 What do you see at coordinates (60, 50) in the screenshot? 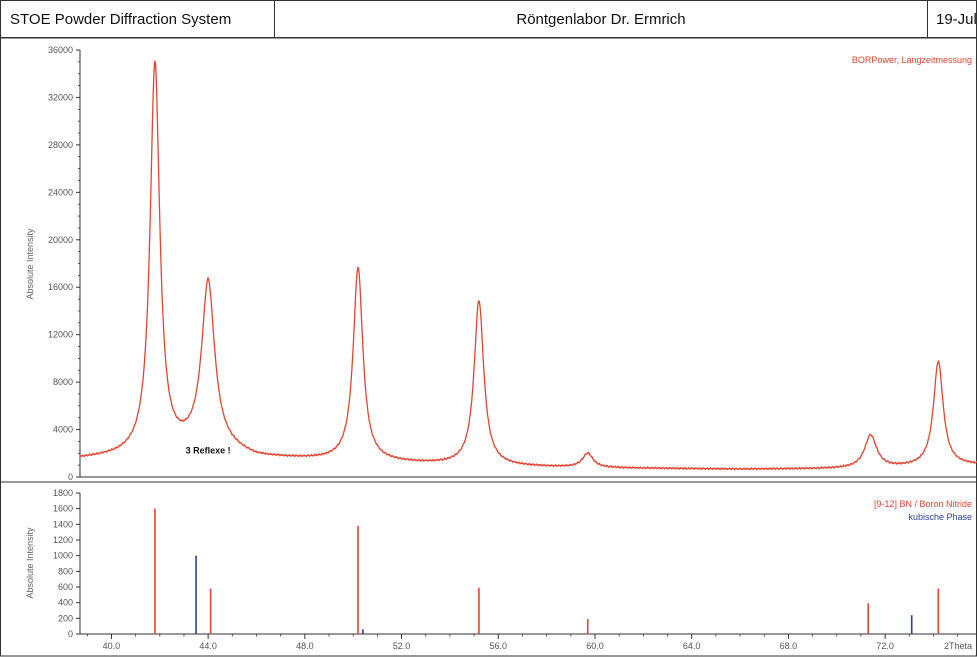
I see `top-y-tick-label: 36000` at bounding box center [60, 50].